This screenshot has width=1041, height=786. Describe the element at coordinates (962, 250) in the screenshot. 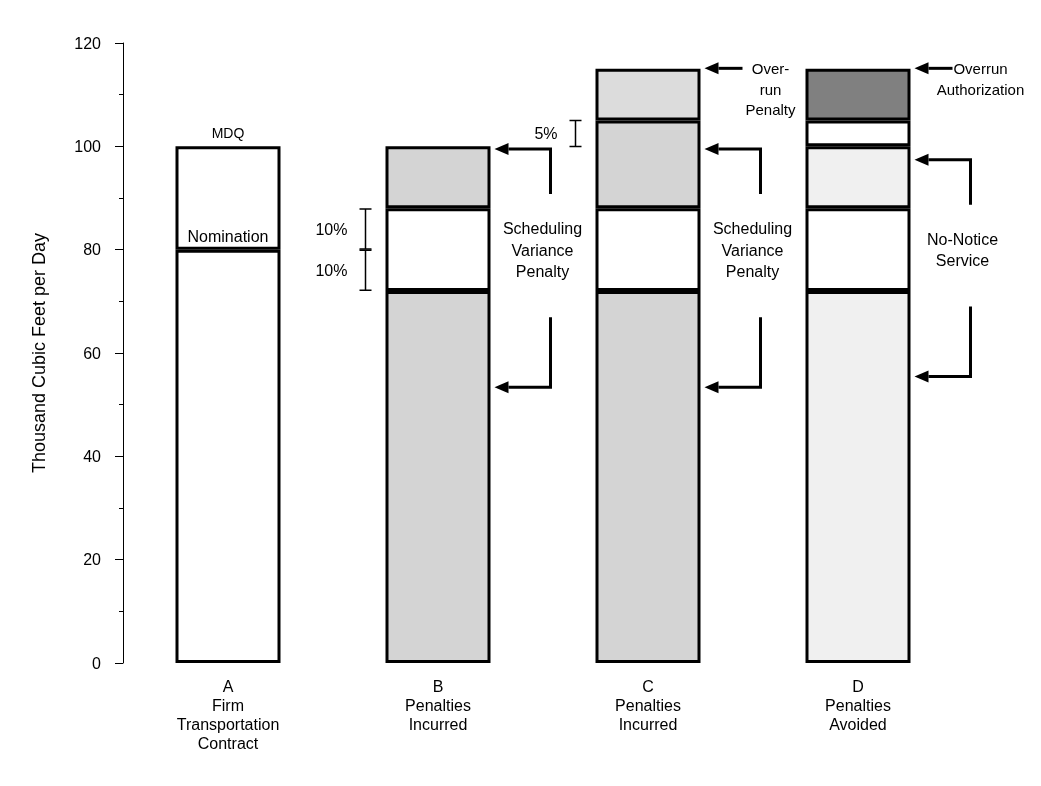

I see `annotation: No-Notice Service` at that location.